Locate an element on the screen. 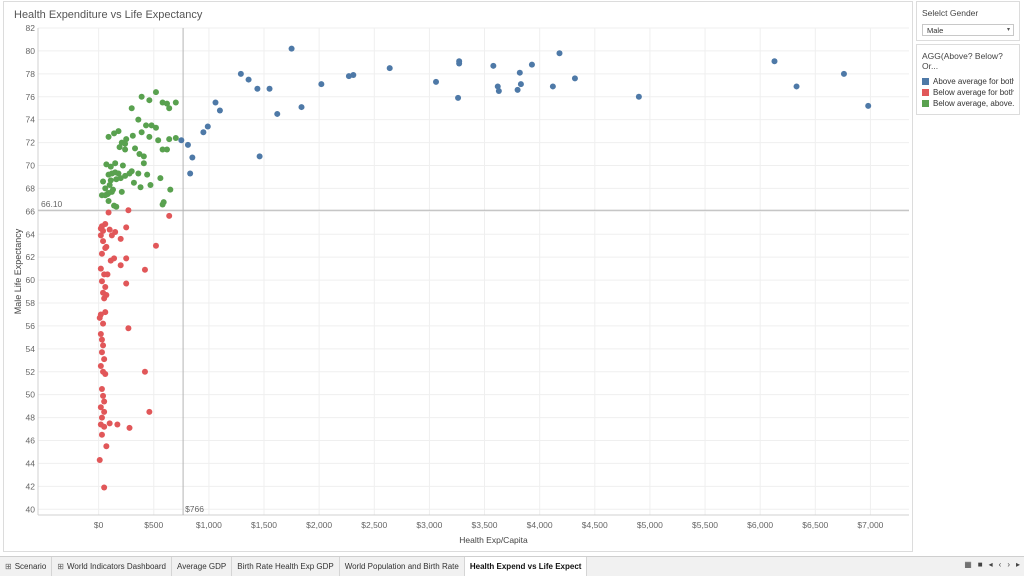  tab-birth-rate-health-exp-gdp: Birth Rate Health Exp GDP is located at coordinates (286, 566).